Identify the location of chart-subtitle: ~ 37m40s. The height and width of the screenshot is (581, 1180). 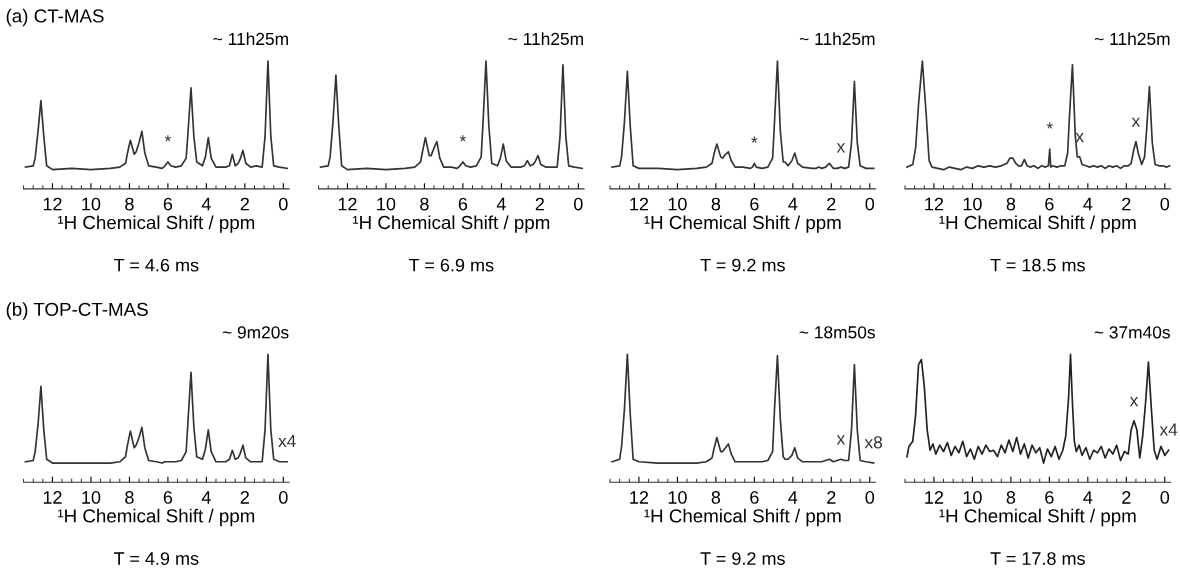
(1132, 332).